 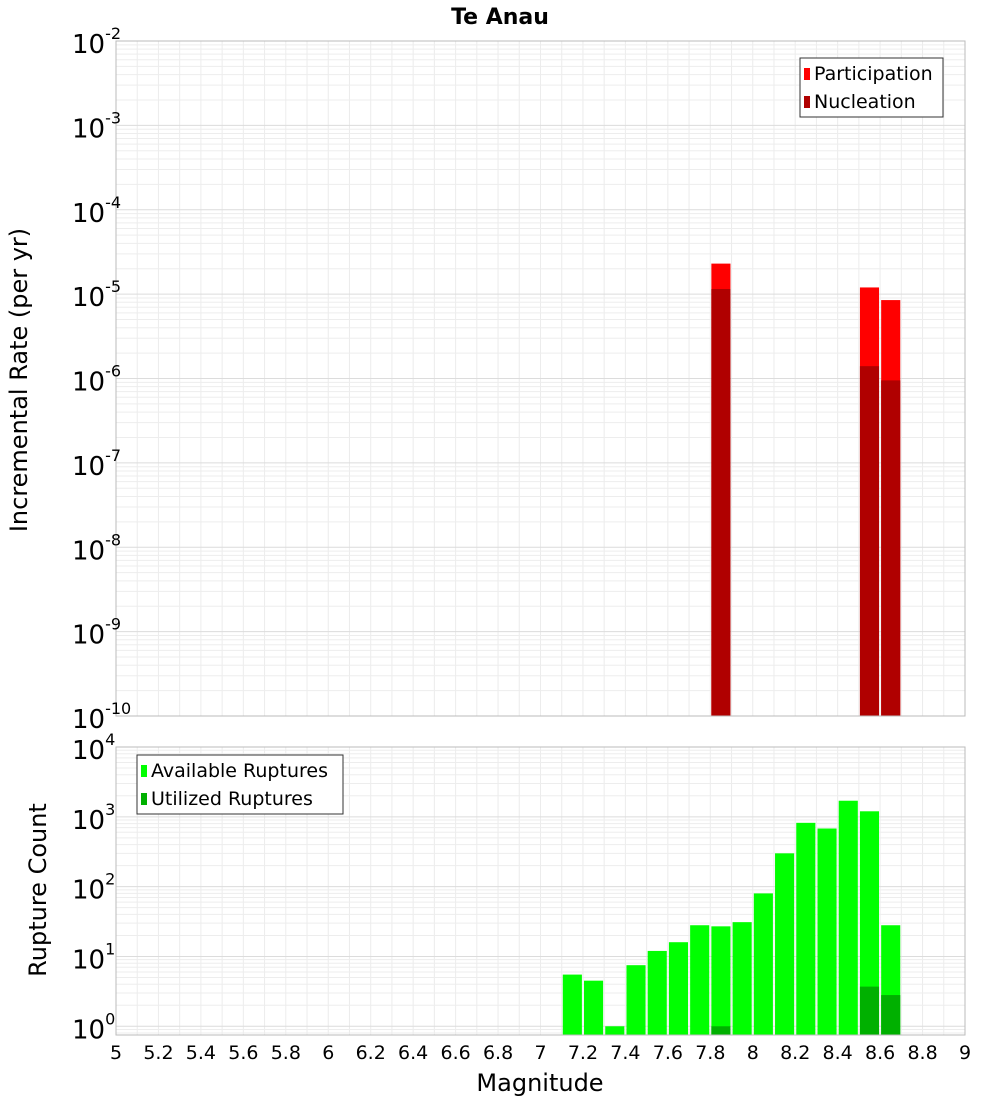 I want to click on top-series-nucleation, so click(x=806, y=502).